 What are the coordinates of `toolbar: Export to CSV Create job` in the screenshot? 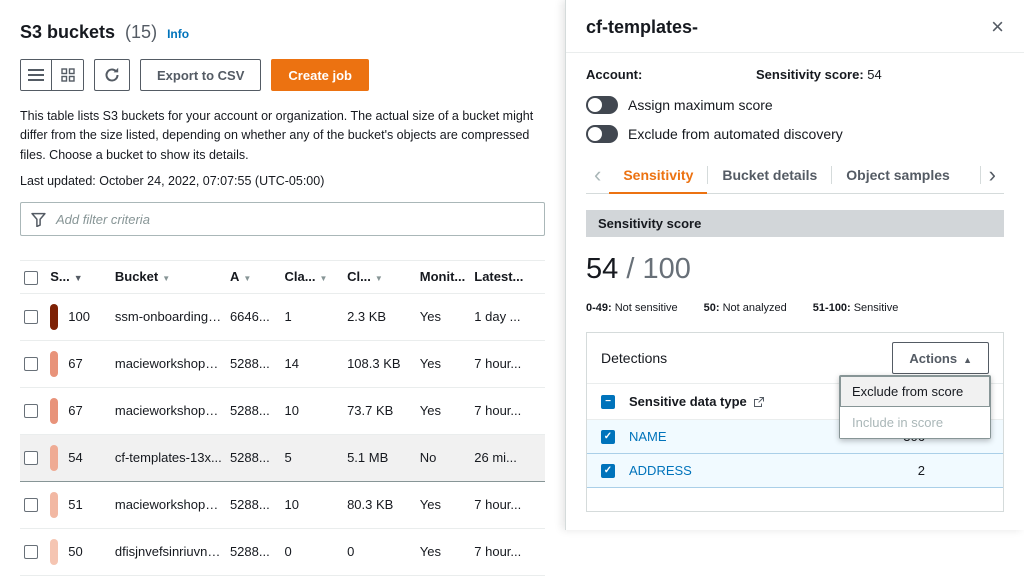 It's located at (282, 75).